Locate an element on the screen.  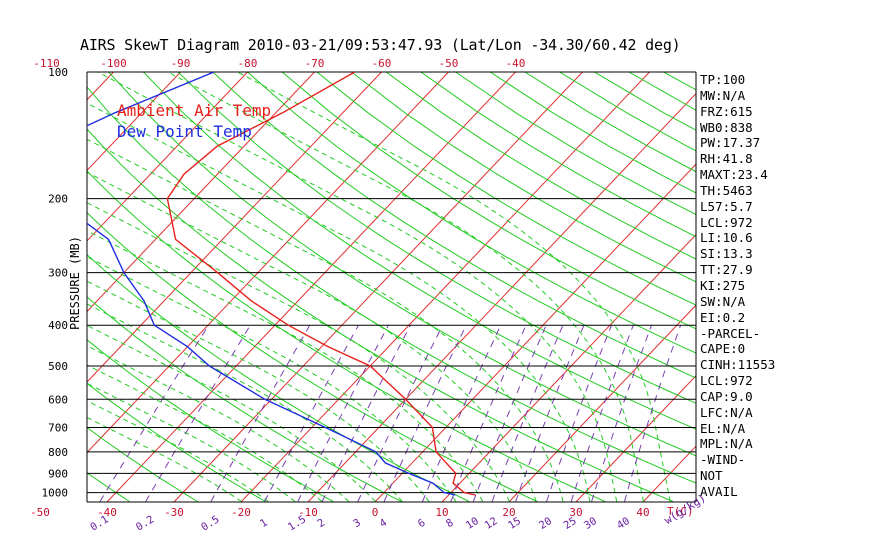
mixing-ratio-tick-label: 40 is located at coordinates (623, 523).